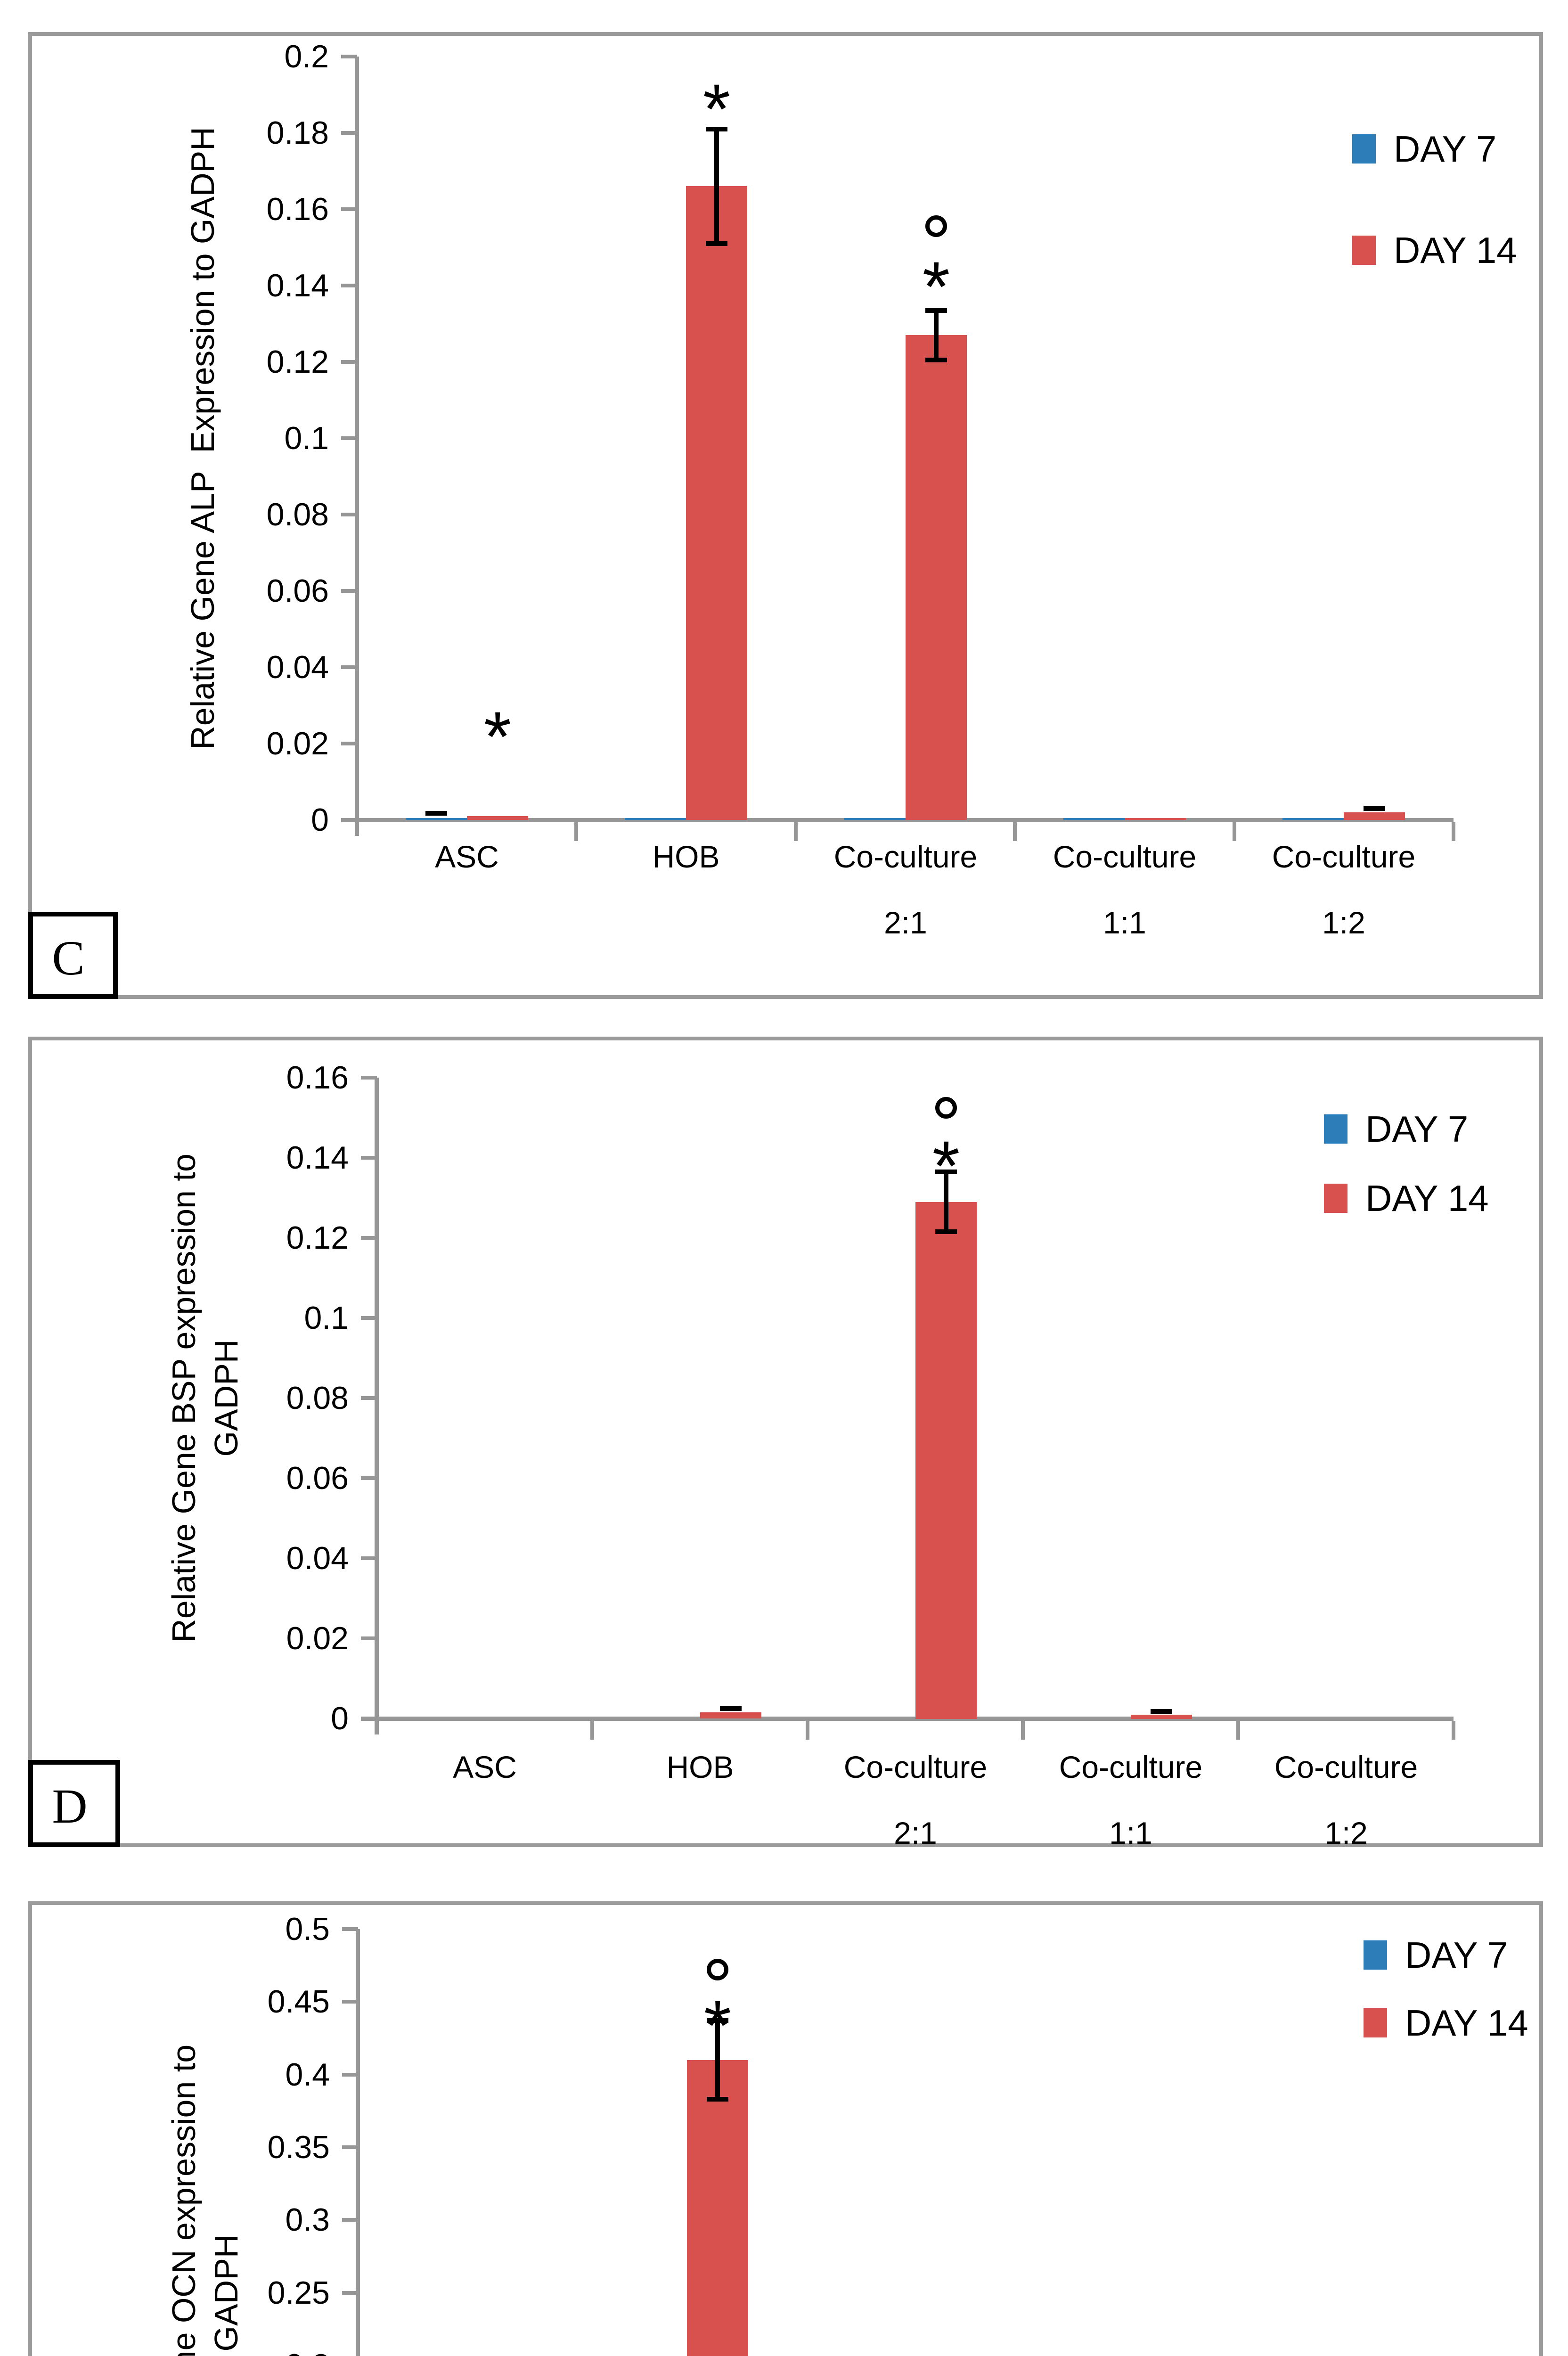 The height and width of the screenshot is (2356, 1568). I want to click on y-tick-label: 0.35, so click(298, 2147).